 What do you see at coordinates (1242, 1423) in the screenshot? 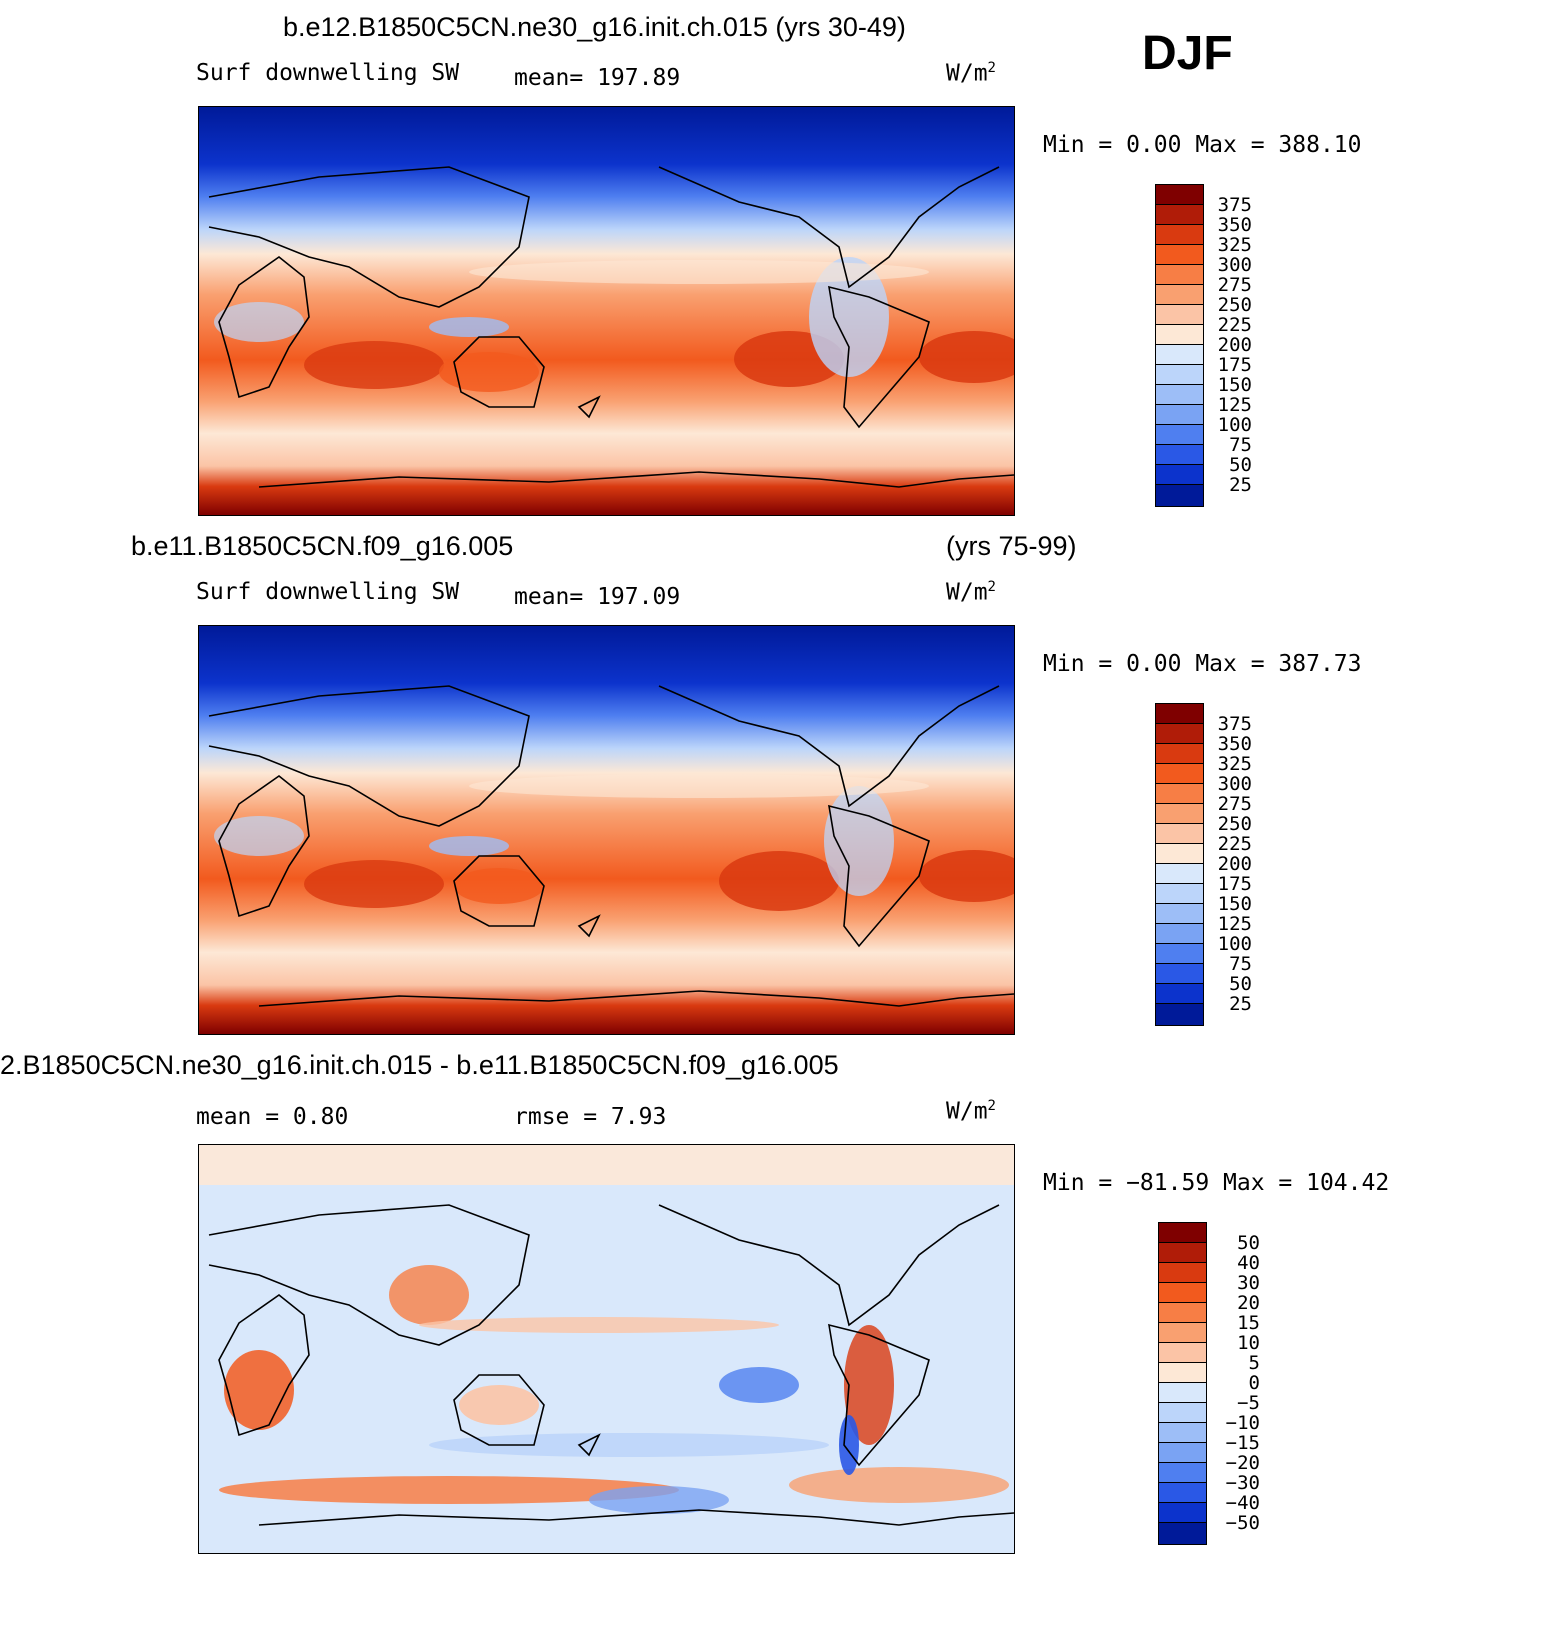
I see `tick-label: −10` at bounding box center [1242, 1423].